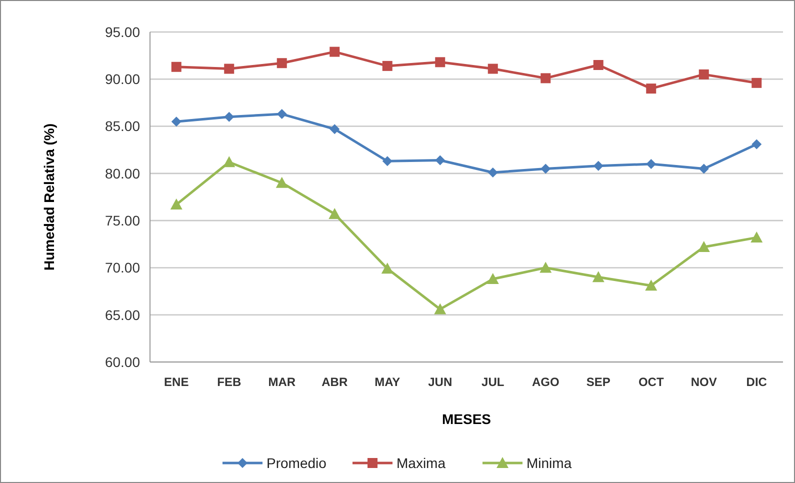 This screenshot has width=795, height=483. What do you see at coordinates (122, 314) in the screenshot?
I see `y-tick-label: 65.00` at bounding box center [122, 314].